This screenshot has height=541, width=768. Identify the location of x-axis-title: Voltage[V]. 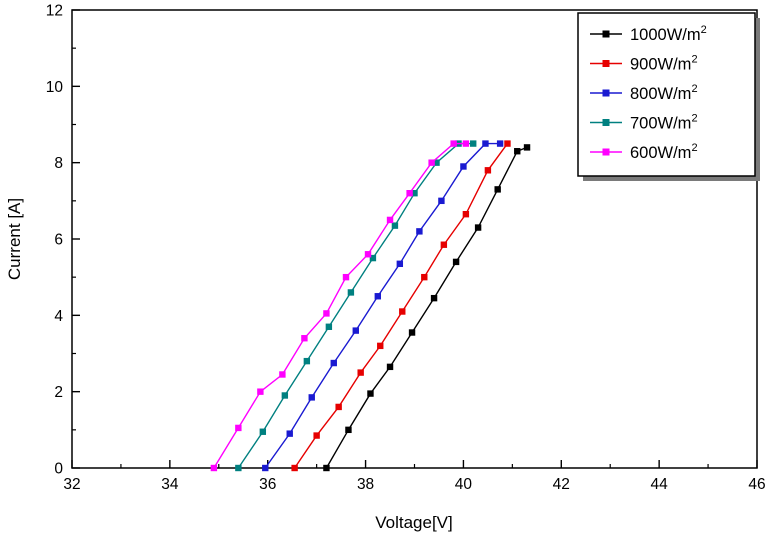
(414, 522).